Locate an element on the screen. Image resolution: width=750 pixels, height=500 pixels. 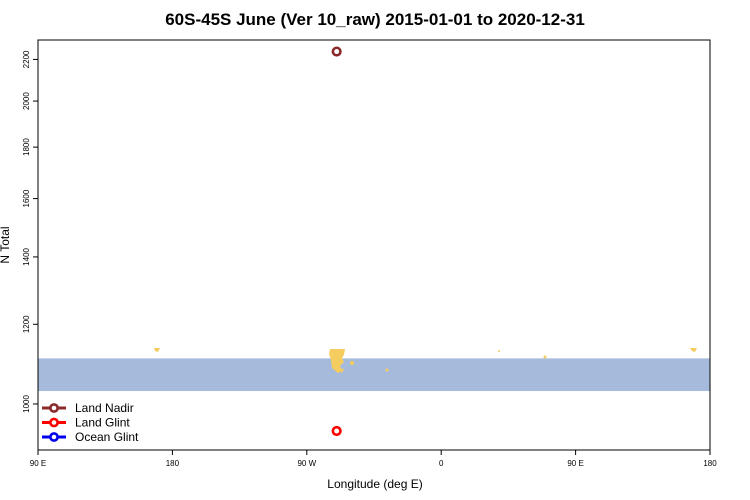
y-tick-label: 1400 is located at coordinates (26, 256).